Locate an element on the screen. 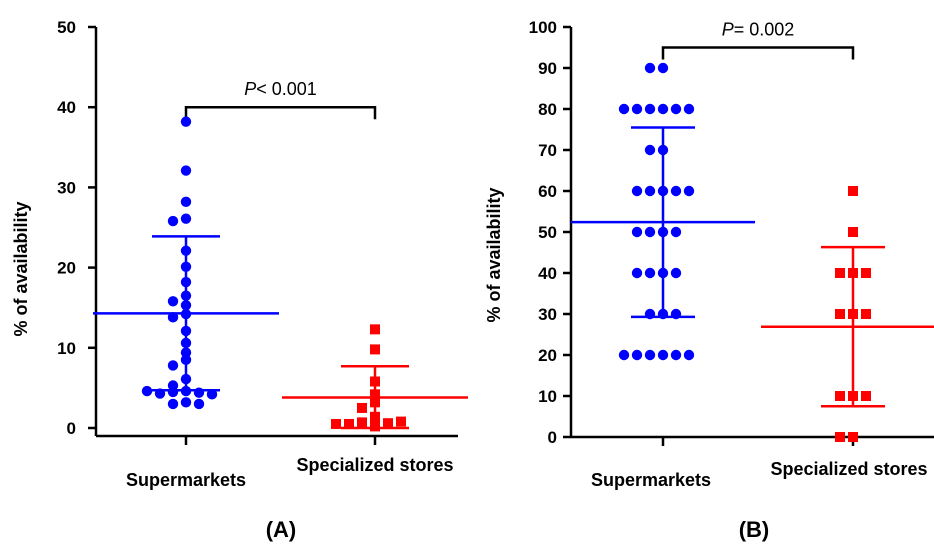 The image size is (934, 548). y-ticks: 0 10 20 30 40 50 is located at coordinates (76, 228).